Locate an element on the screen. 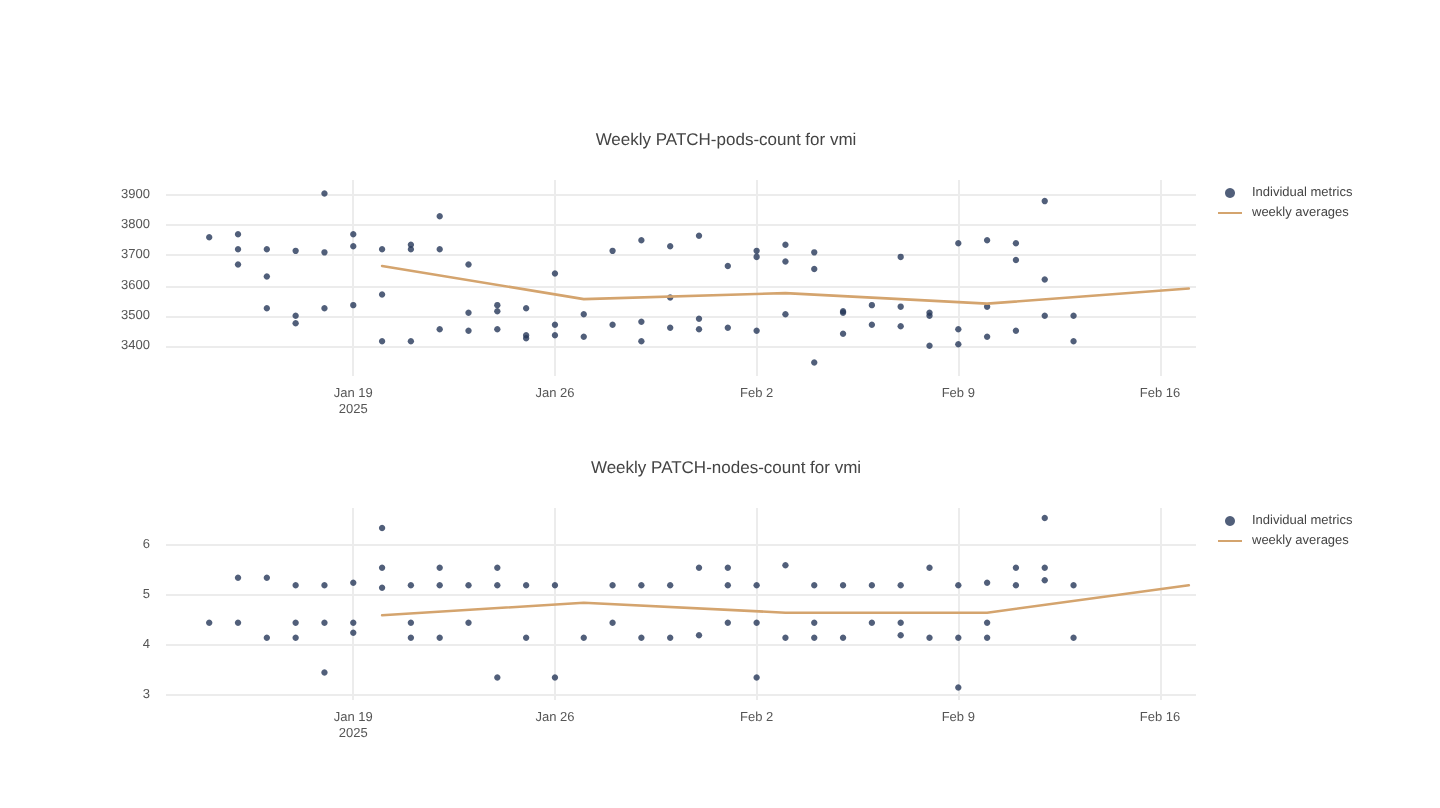 This screenshot has height=808, width=1440. line-series is located at coordinates (785, 600).